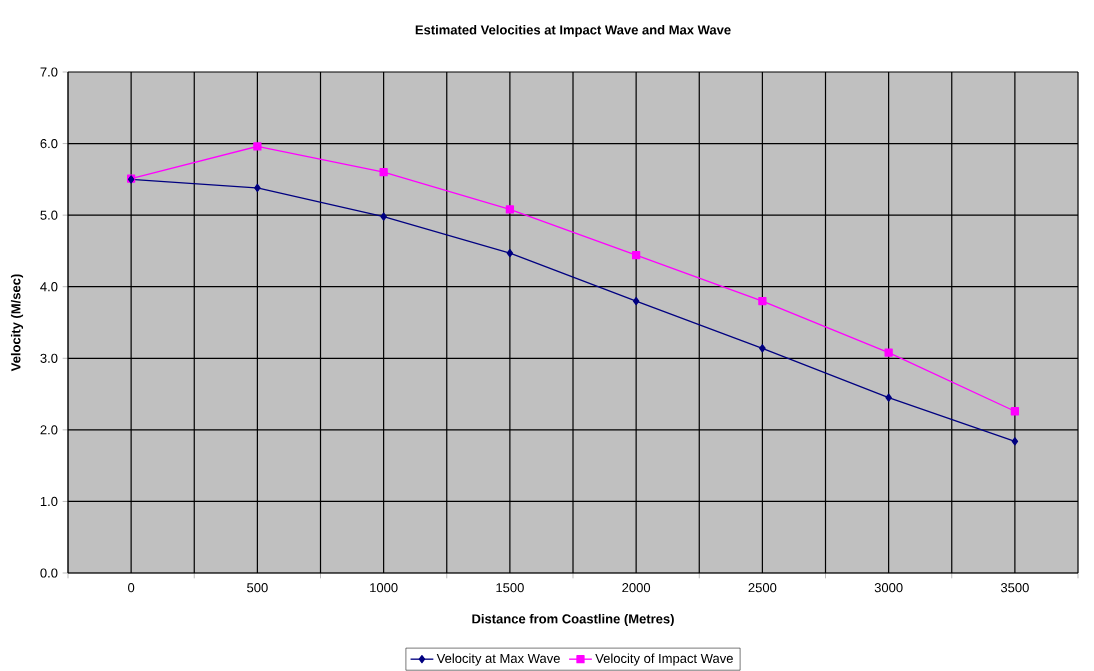 This screenshot has height=671, width=1094. Describe the element at coordinates (49, 215) in the screenshot. I see `y-tick-label: 5.0` at that location.